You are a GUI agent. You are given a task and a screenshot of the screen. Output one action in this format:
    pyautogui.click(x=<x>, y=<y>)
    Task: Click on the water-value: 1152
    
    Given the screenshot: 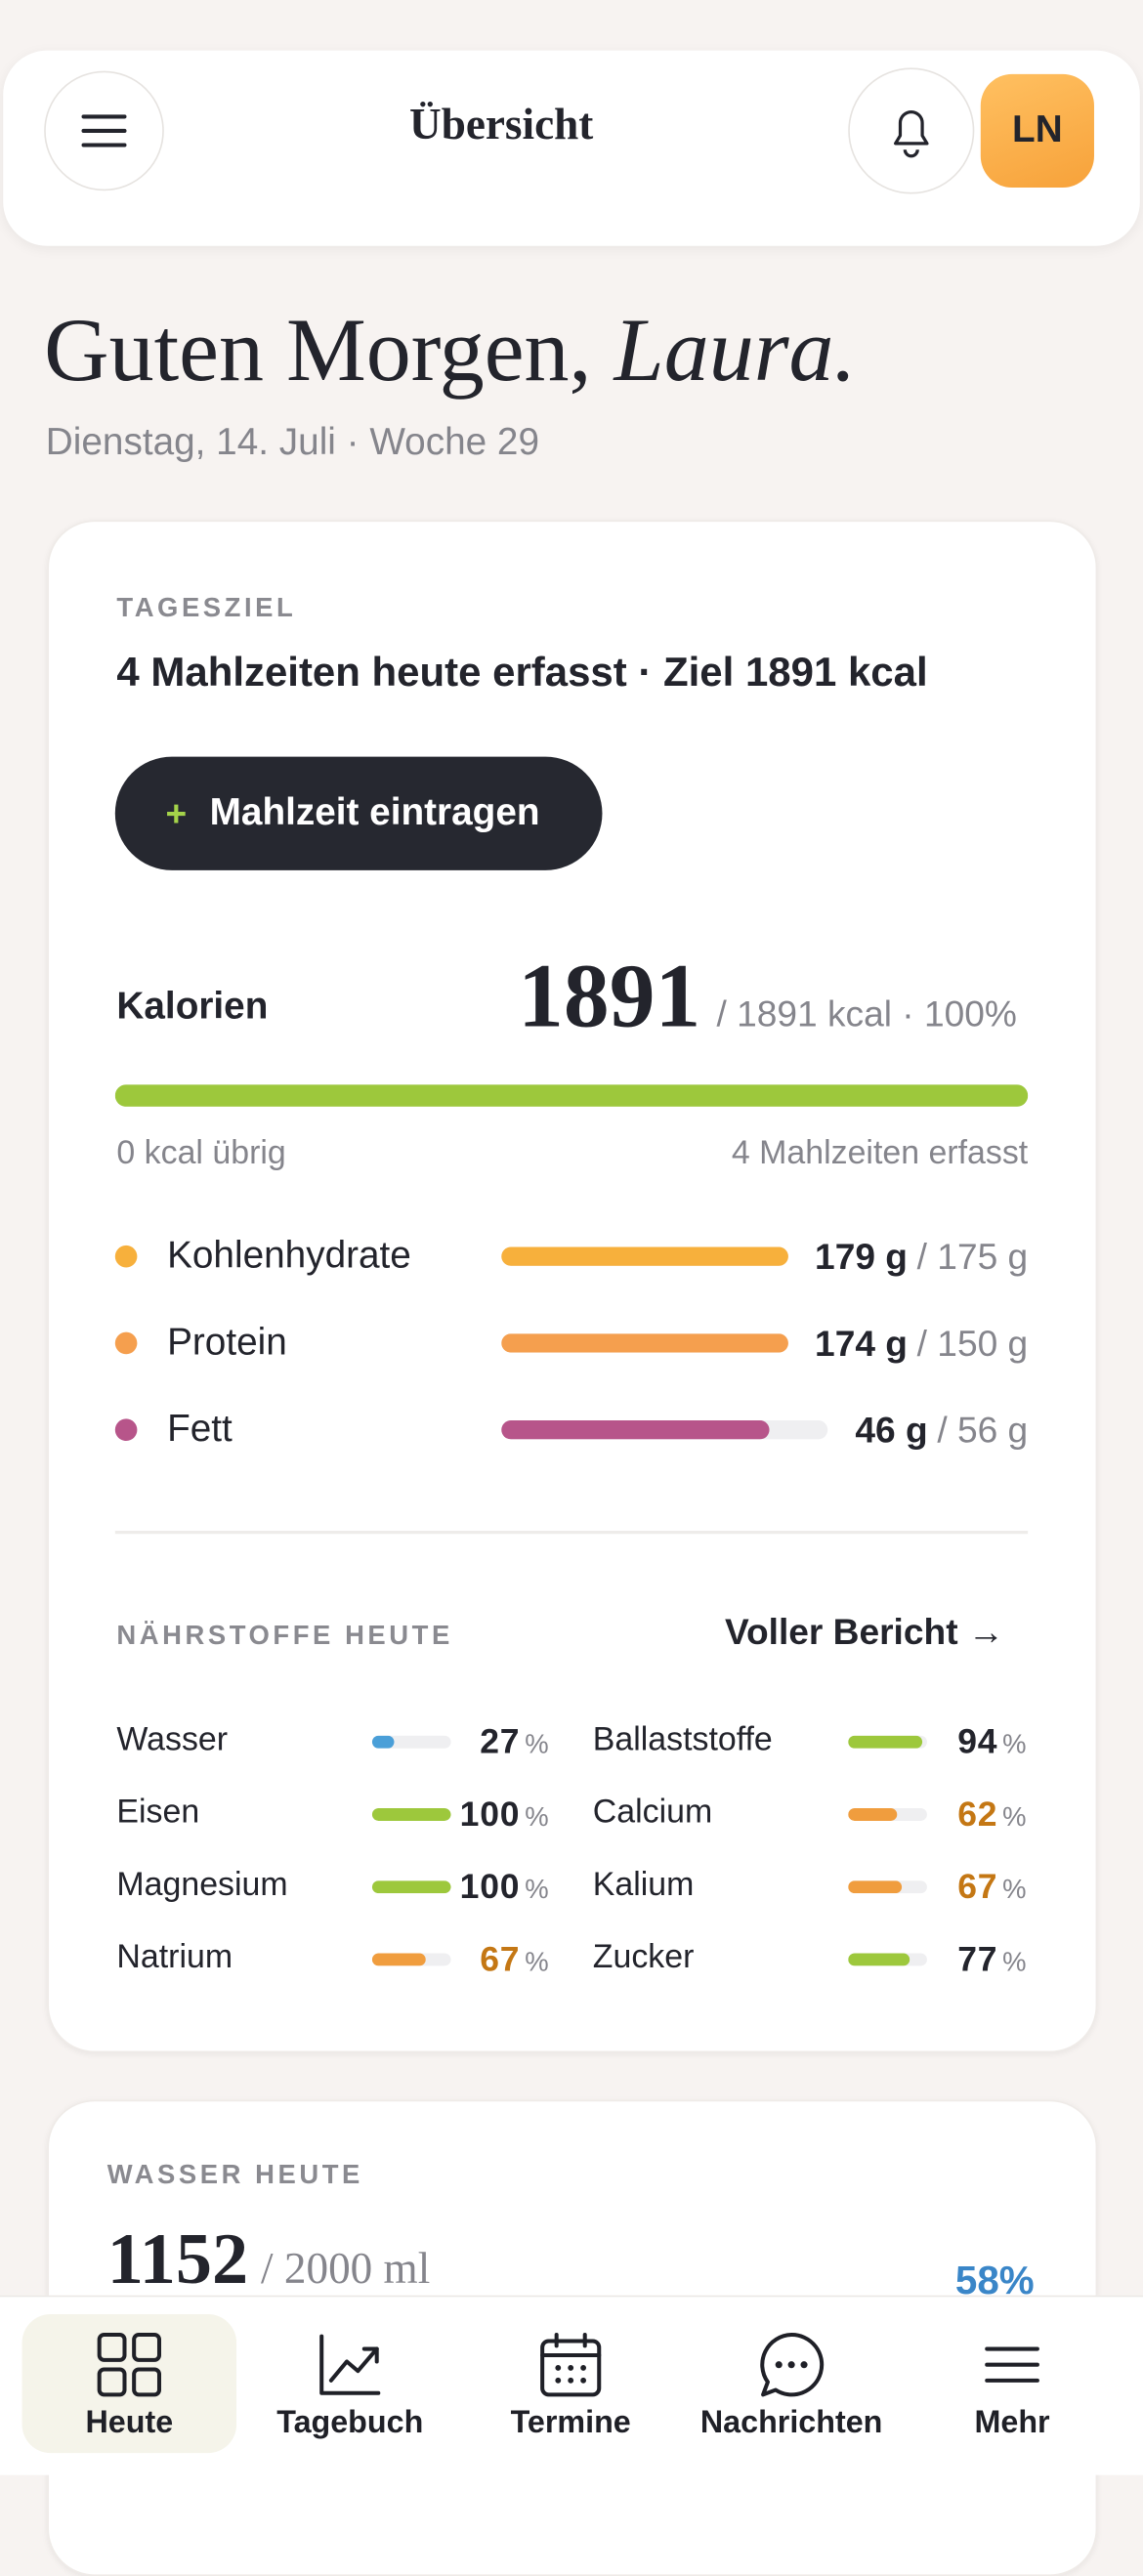 What is the action you would take?
    pyautogui.click(x=177, y=2258)
    